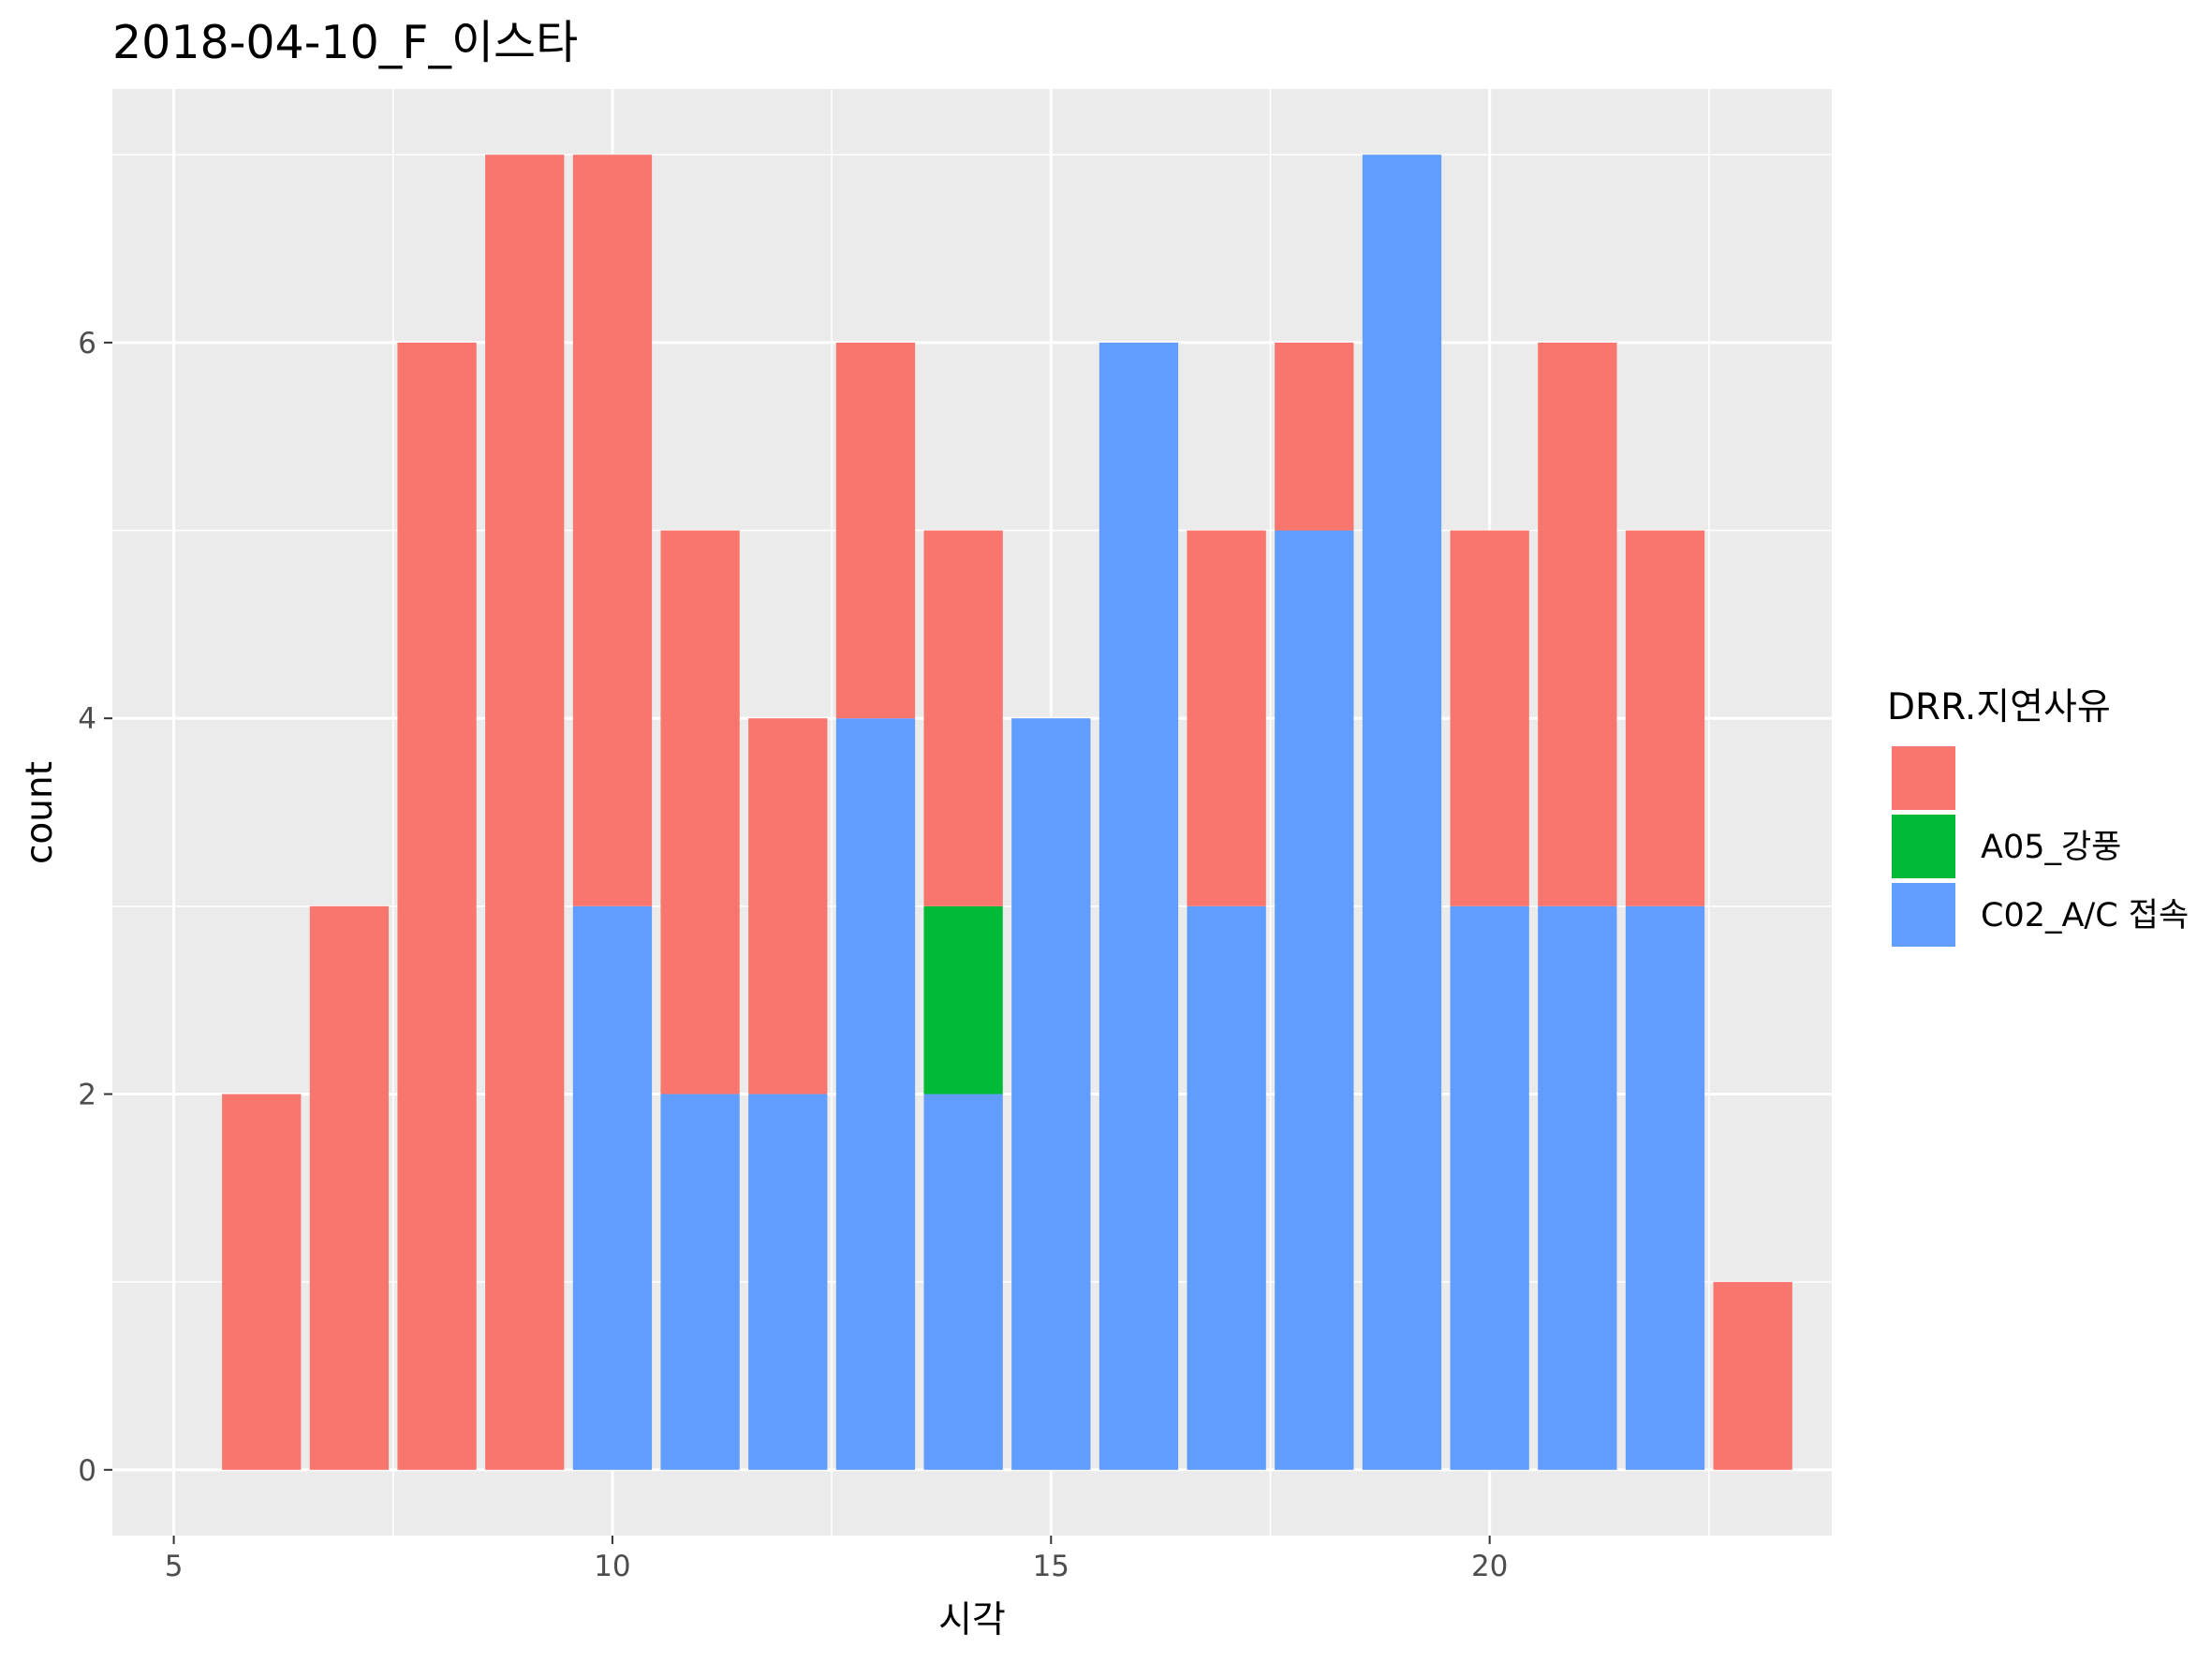 Image resolution: width=2212 pixels, height=1662 pixels. Describe the element at coordinates (1490, 1566) in the screenshot. I see `x-tick-label: 20` at that location.